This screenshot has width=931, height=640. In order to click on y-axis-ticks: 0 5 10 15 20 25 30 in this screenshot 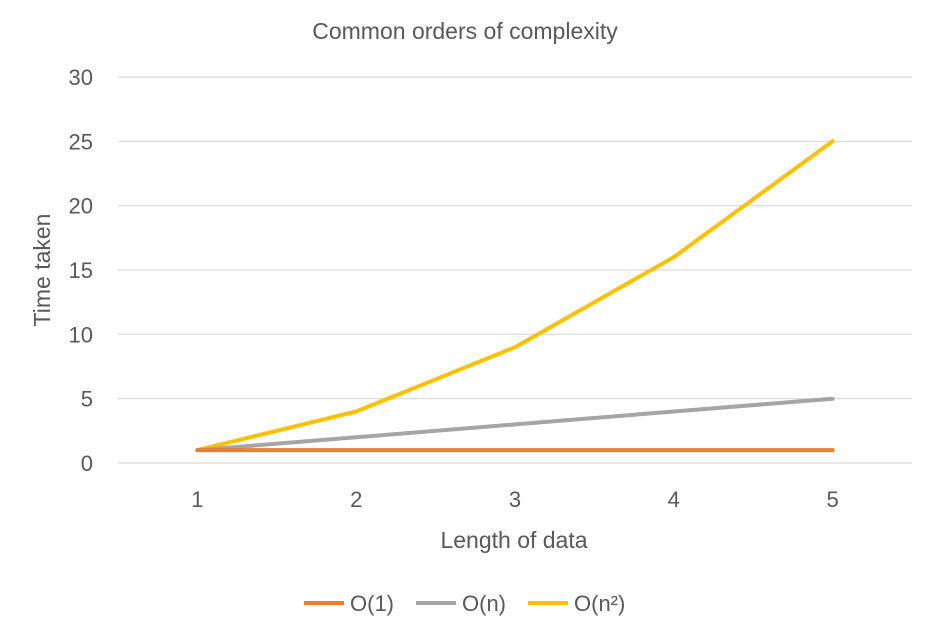, I will do `click(81, 270)`.